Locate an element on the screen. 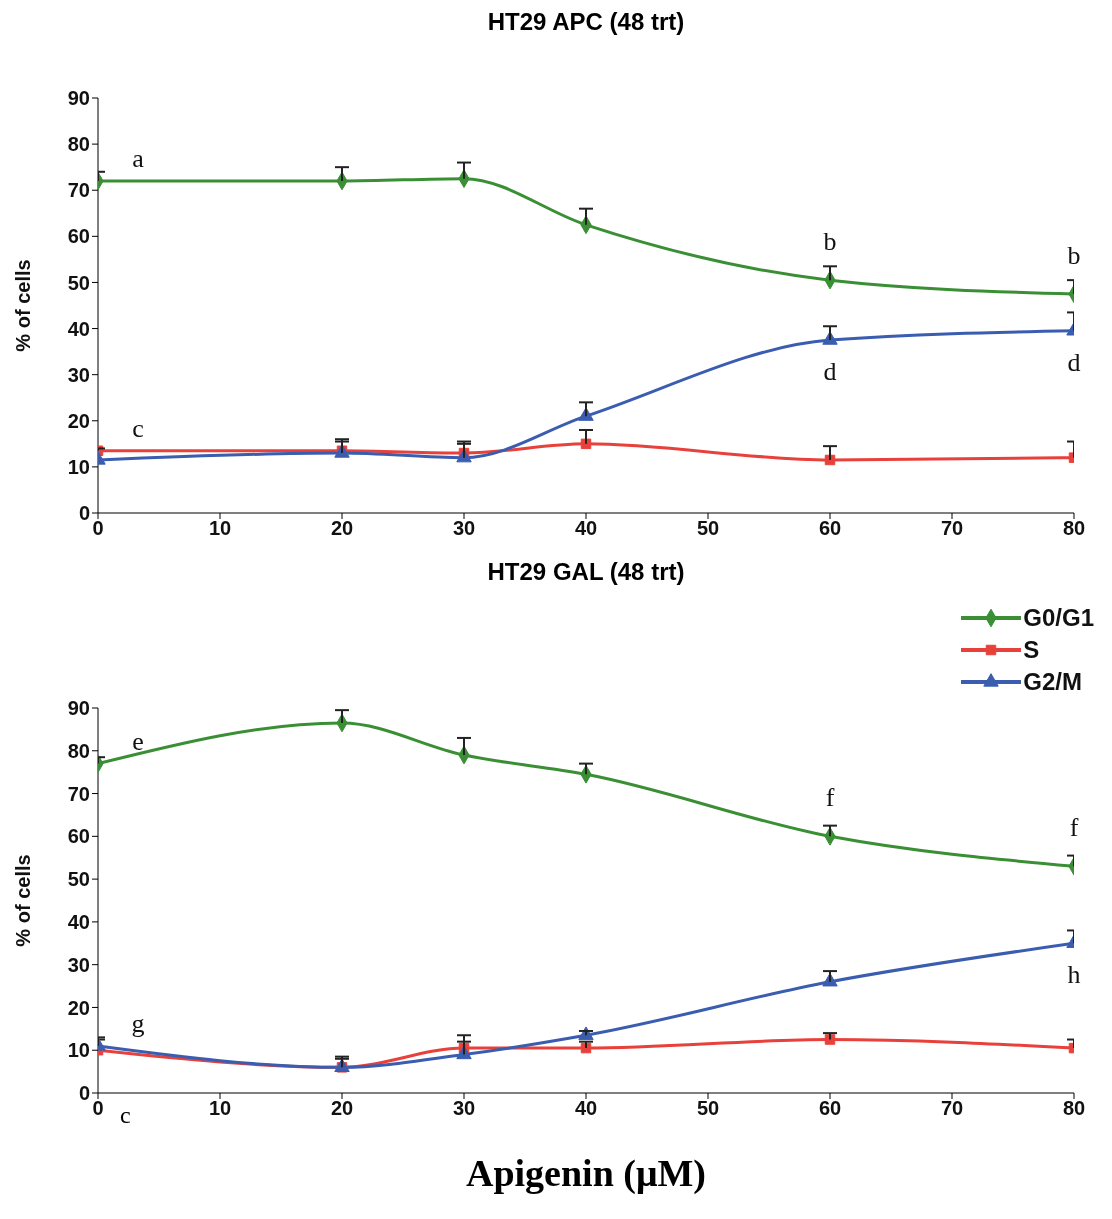 The image size is (1112, 1219). legend-label: G0/G1 is located at coordinates (1058, 618).